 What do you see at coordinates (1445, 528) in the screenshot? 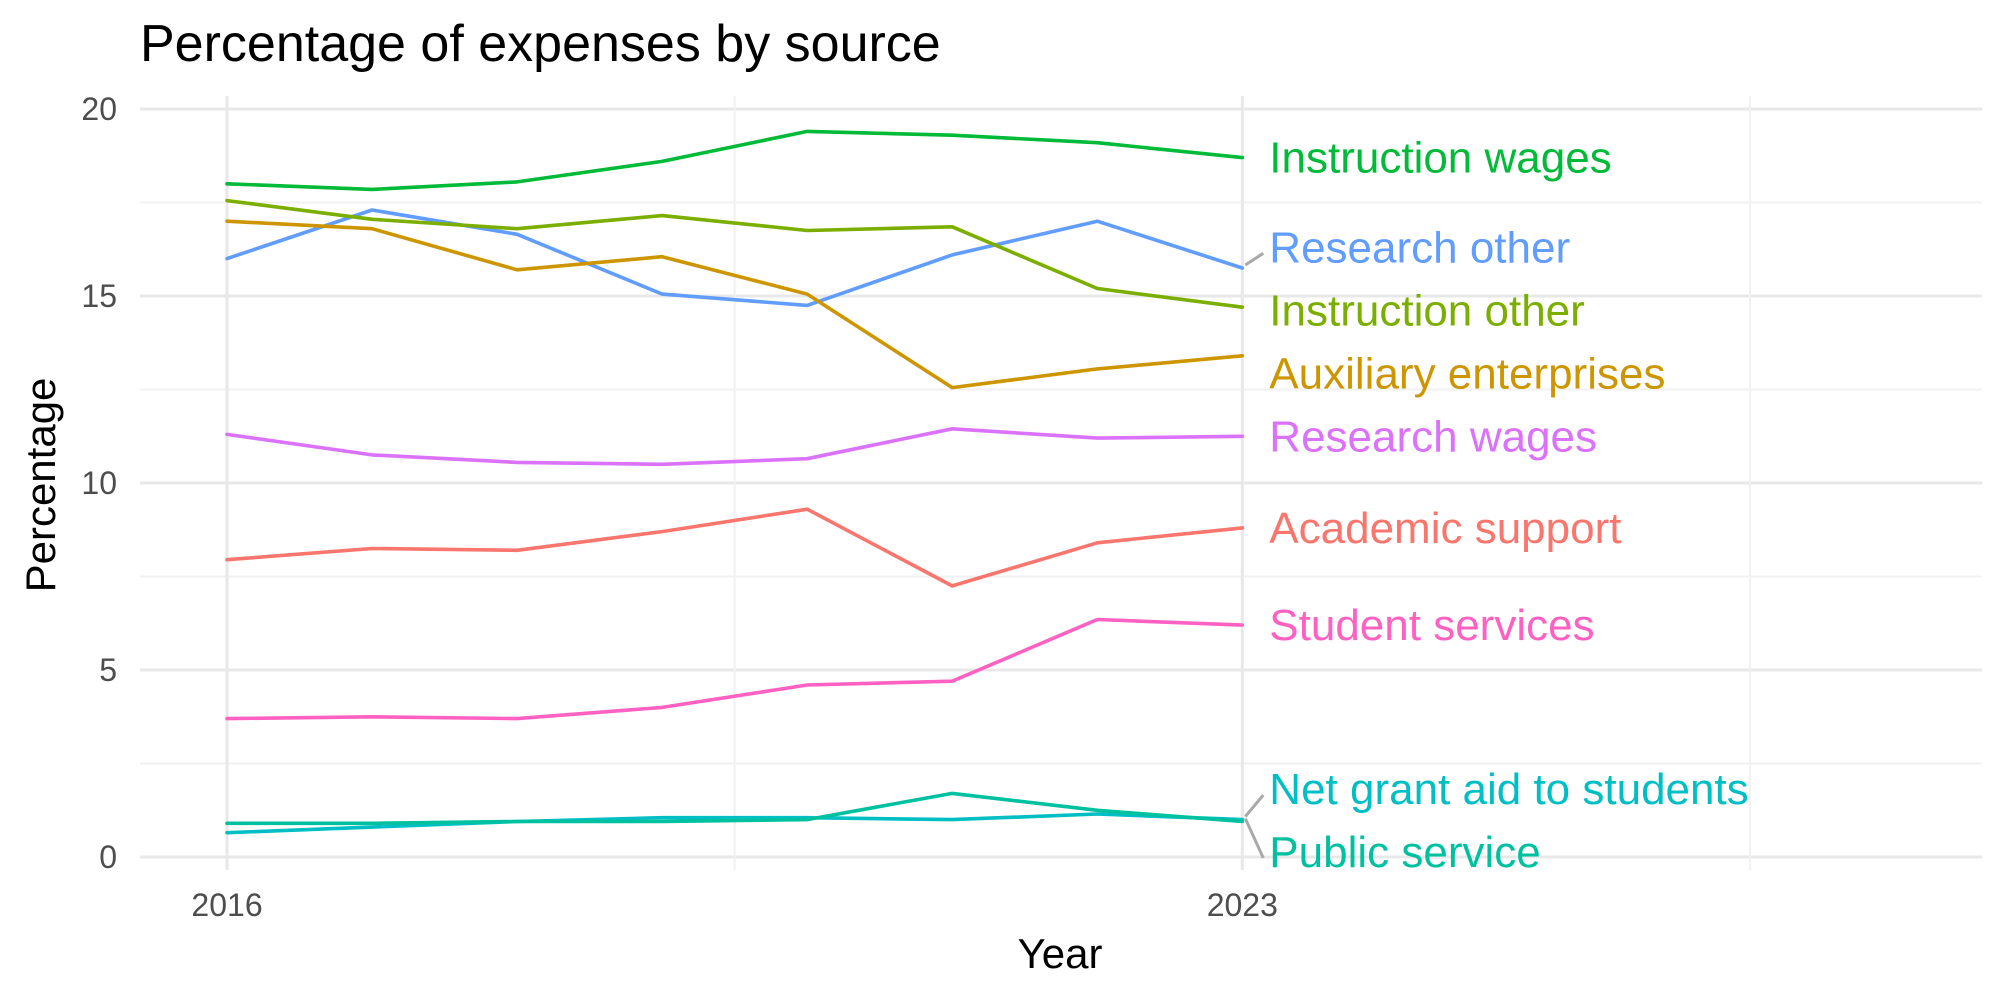
I see `series-label-academic-support: Academic support` at bounding box center [1445, 528].